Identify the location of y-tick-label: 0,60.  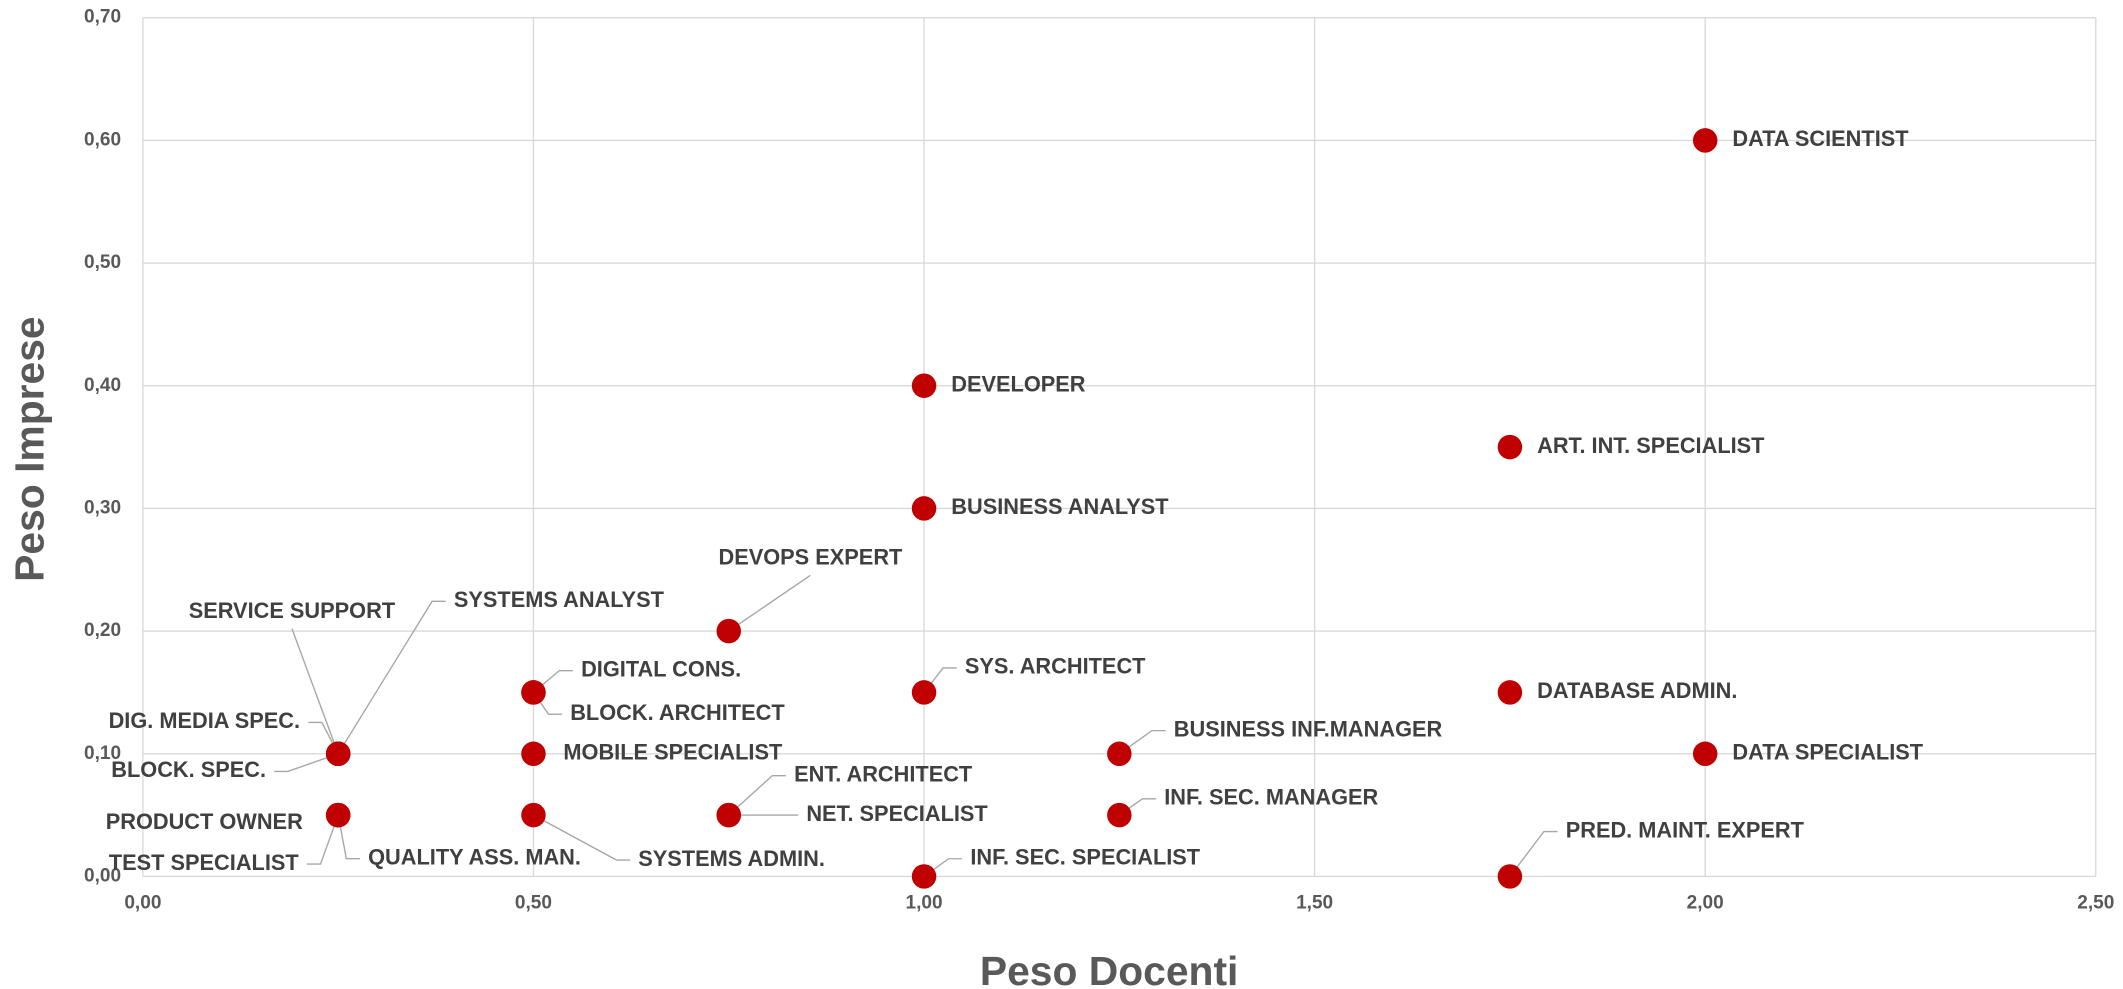
(102, 139).